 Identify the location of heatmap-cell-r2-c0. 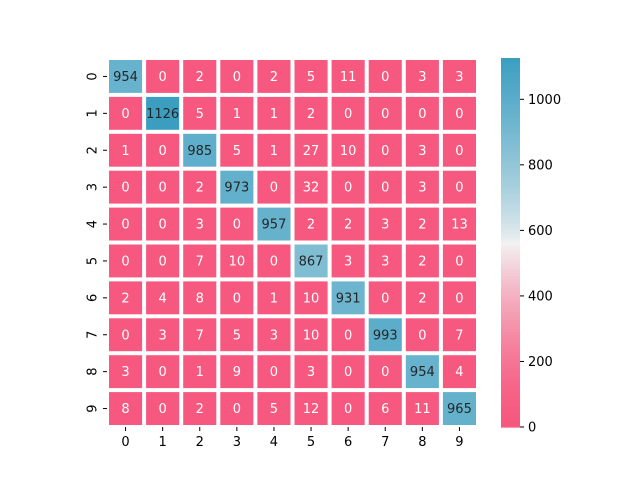
(126, 150).